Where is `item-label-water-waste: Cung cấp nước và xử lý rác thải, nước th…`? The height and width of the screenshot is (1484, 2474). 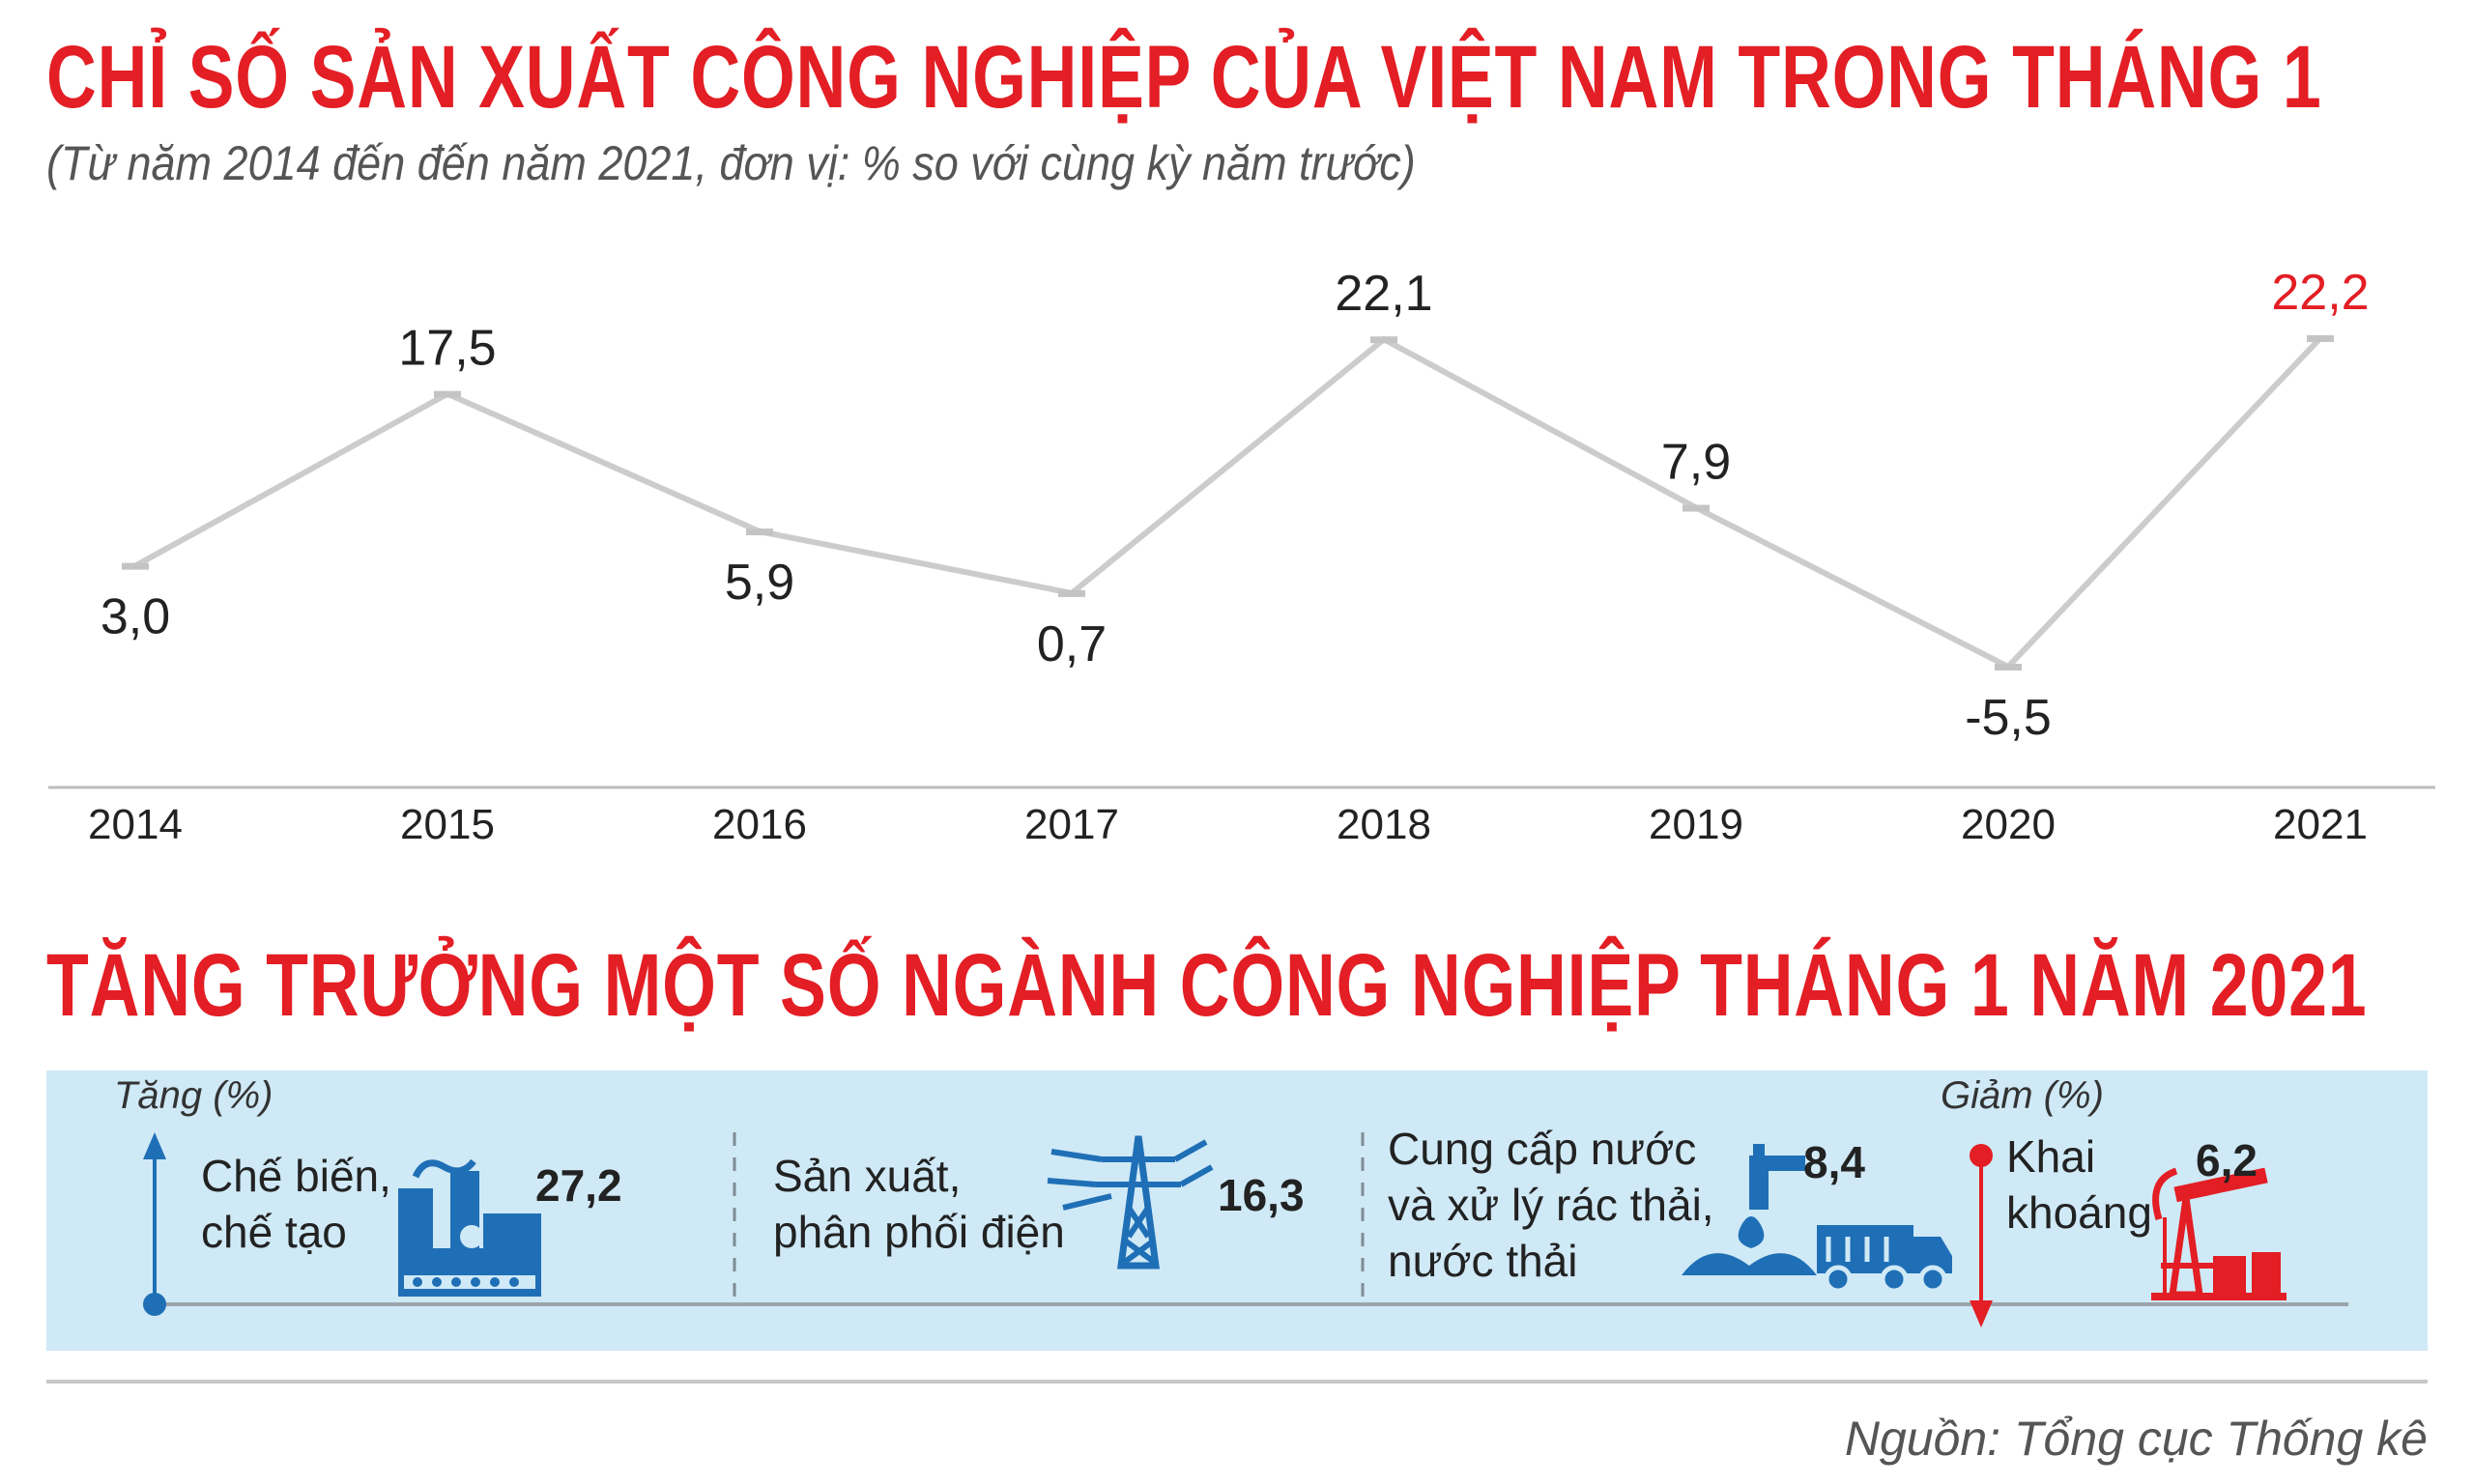 item-label-water-waste: Cung cấp nước và xử lý rác thải, nước th… is located at coordinates (1551, 1205).